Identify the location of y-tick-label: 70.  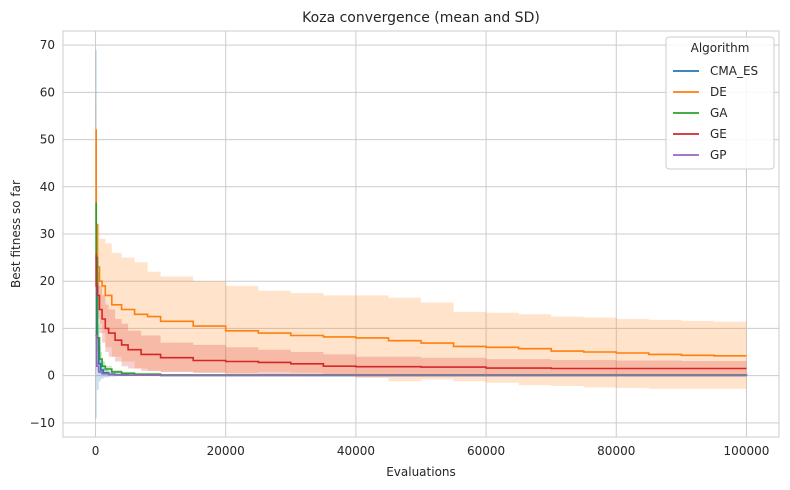
(47, 45).